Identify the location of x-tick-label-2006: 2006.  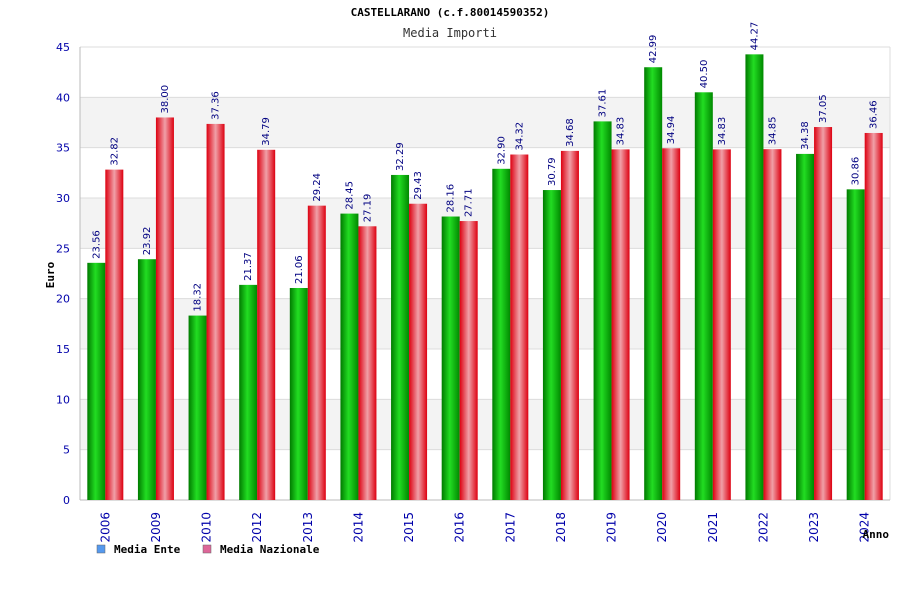
(105, 527).